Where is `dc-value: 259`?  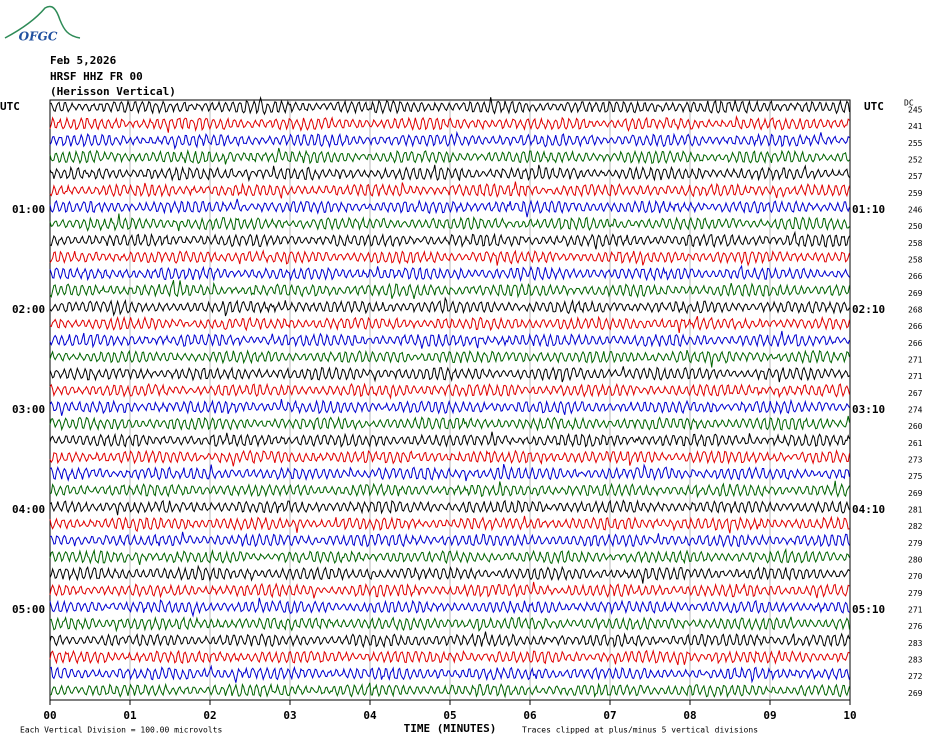 dc-value: 259 is located at coordinates (915, 193).